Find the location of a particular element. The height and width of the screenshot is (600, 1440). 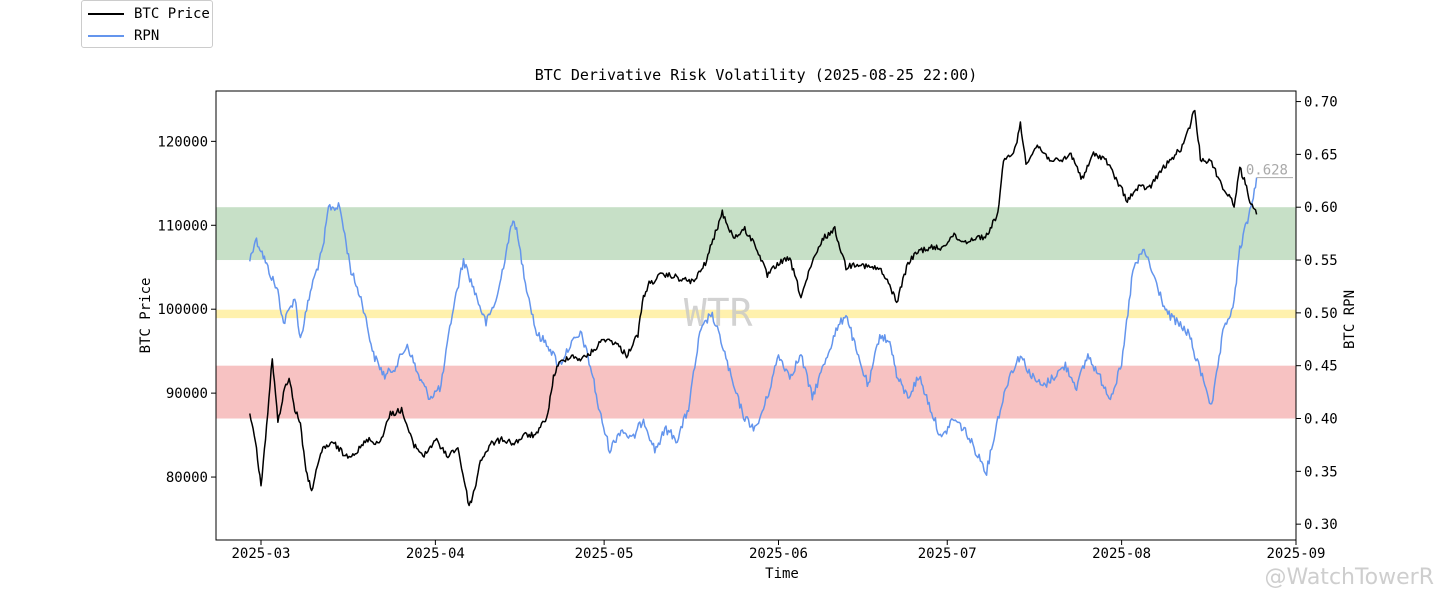

legend-swatch-rpn is located at coordinates (106, 36).